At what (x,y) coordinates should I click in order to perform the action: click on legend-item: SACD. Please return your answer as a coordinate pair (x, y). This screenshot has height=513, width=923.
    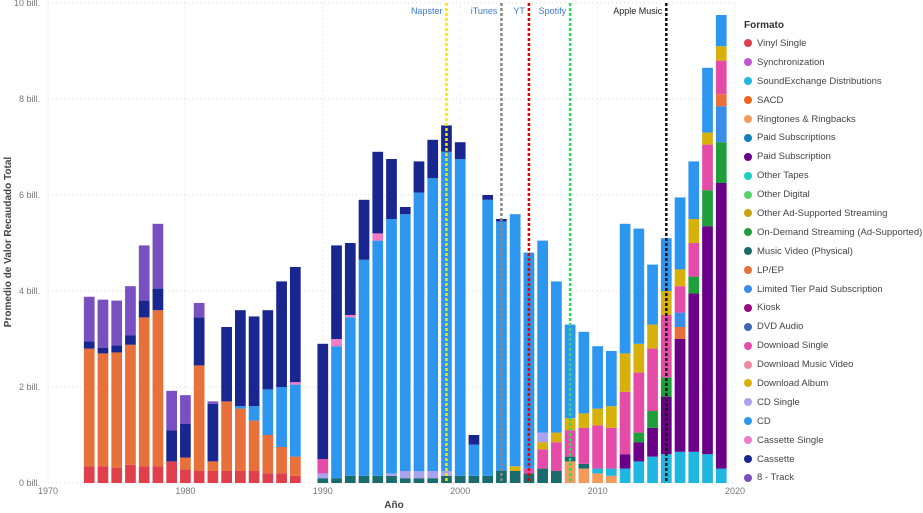
    Looking at the image, I should click on (833, 100).